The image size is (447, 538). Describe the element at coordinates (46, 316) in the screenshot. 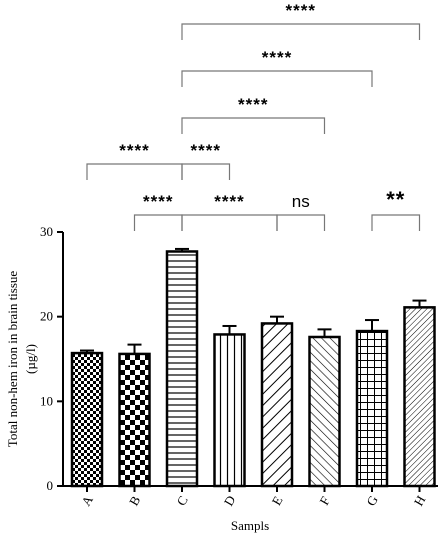

I see `y-tick-label: 20` at that location.